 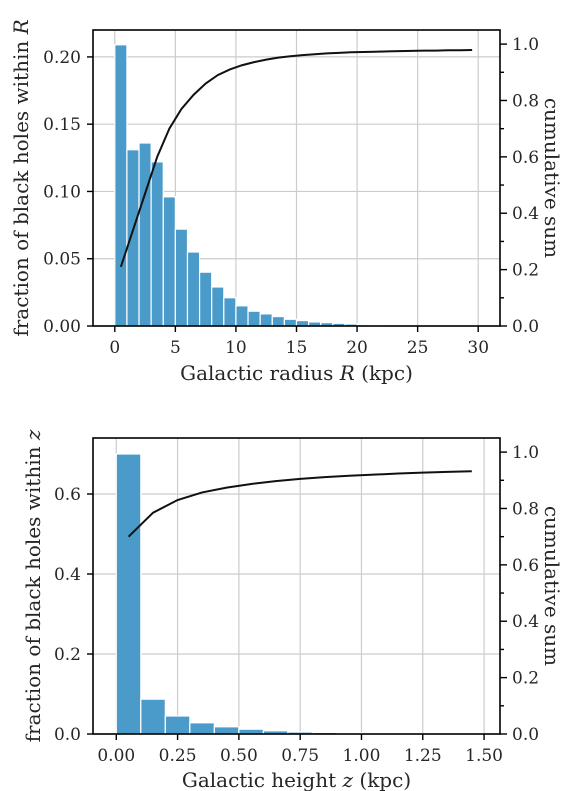 What do you see at coordinates (62, 327) in the screenshot?
I see `y-tick-label: 0.00` at bounding box center [62, 327].